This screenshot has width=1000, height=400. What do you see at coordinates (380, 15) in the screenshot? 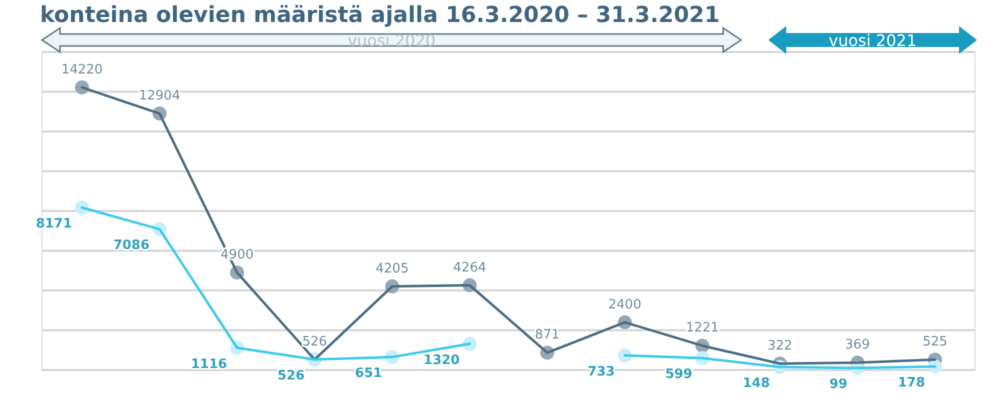
I see `chart-title: konteina olevien määristä ajalla 16.3.2020 – 31.3.2021` at bounding box center [380, 15].